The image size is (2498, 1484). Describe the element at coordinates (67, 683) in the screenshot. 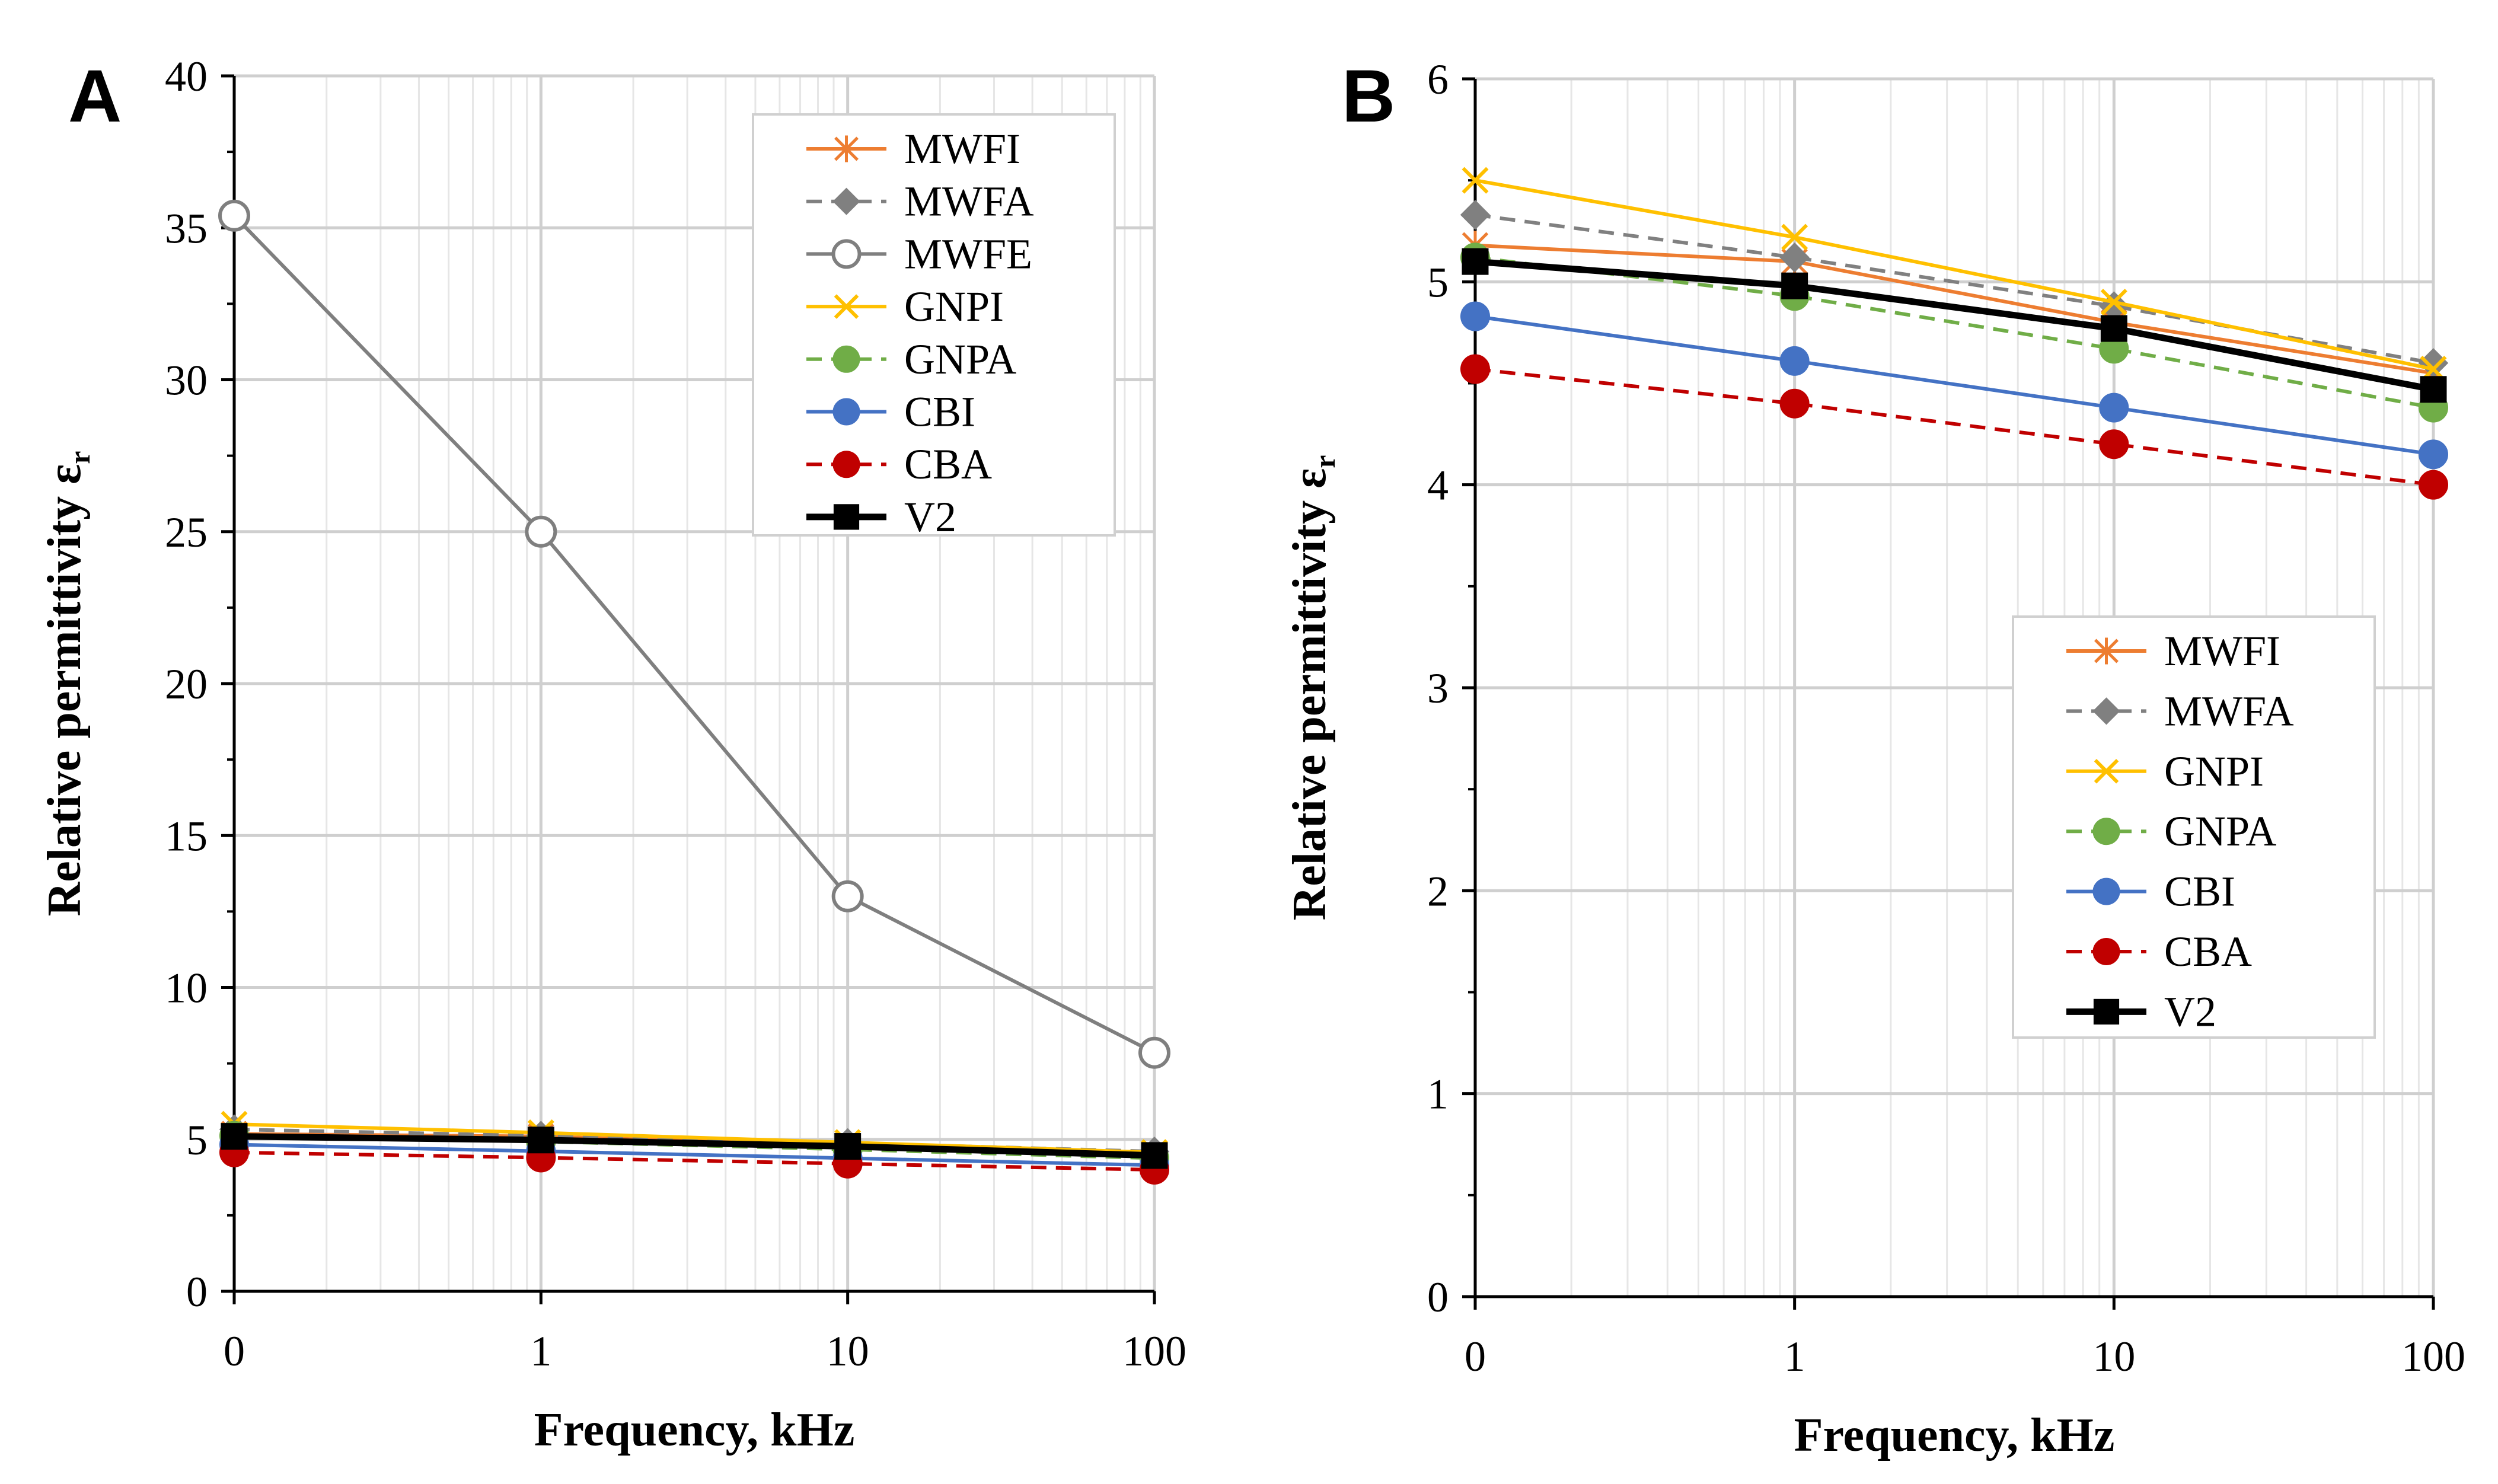

I see `y-axis-title: Relative permittivity εr` at that location.